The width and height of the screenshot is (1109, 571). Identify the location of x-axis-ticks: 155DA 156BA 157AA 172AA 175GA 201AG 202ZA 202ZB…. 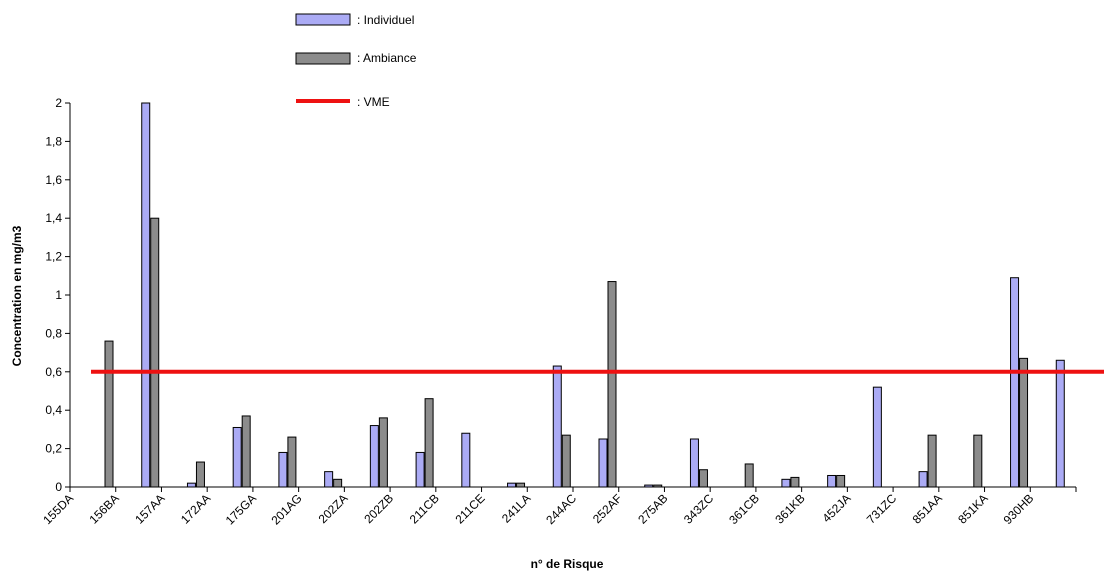
(558, 507).